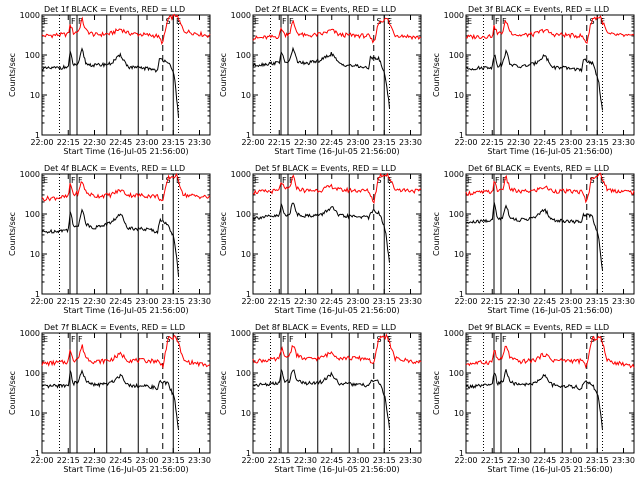 The width and height of the screenshot is (640, 480). What do you see at coordinates (114, 168) in the screenshot?
I see `panel-title: Det 4f BLACK = Events, RED = LLD` at bounding box center [114, 168].